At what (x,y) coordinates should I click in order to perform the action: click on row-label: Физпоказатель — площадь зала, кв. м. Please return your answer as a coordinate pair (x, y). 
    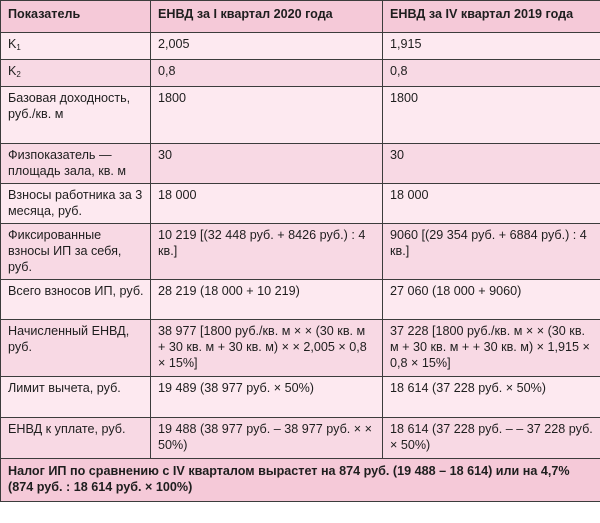
    Looking at the image, I should click on (75, 163).